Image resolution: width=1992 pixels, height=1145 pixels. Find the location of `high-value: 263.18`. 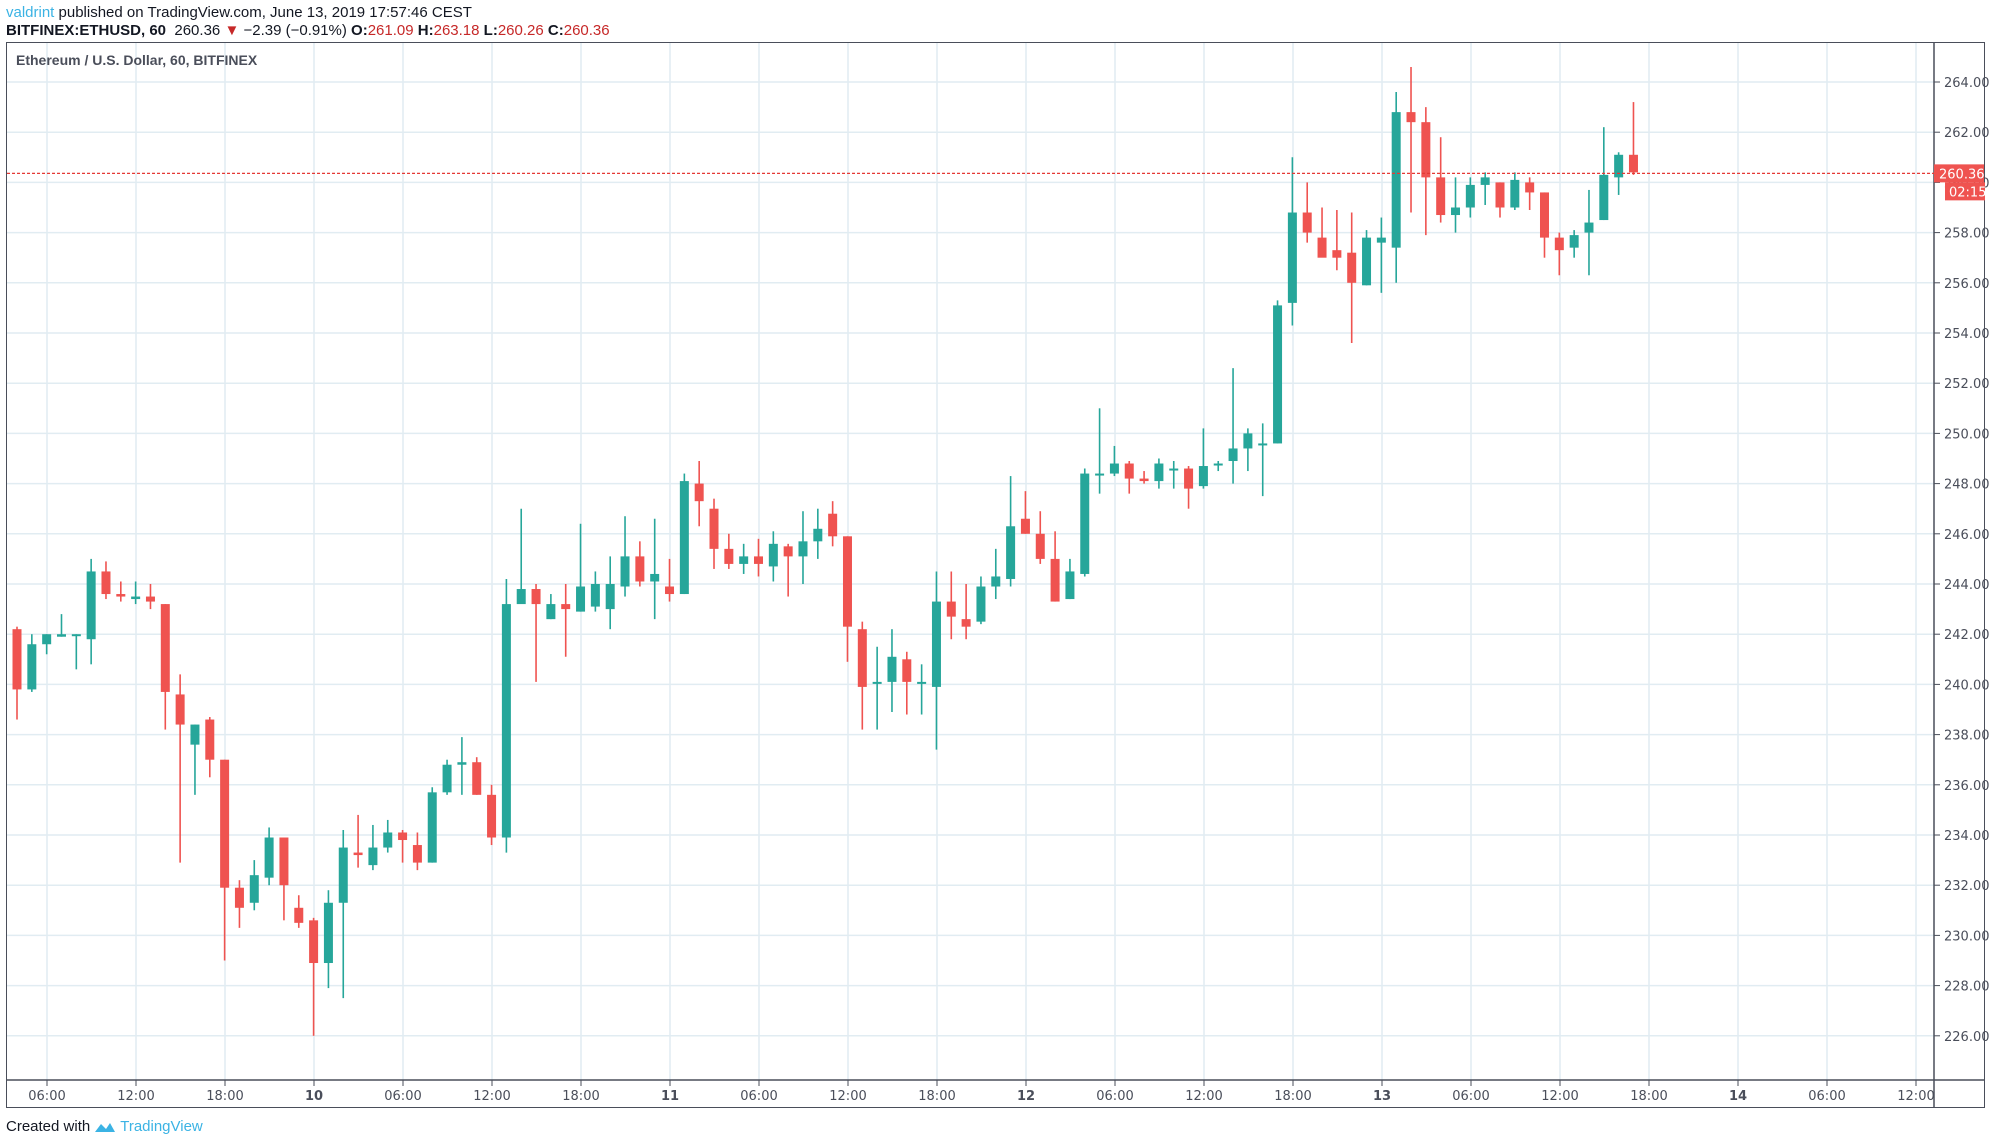

high-value: 263.18 is located at coordinates (456, 30).